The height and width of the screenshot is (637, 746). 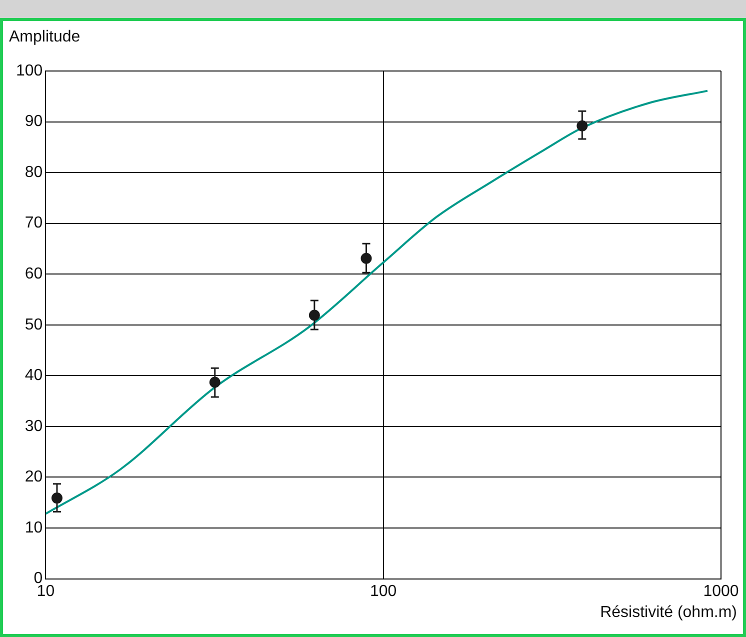 What do you see at coordinates (33, 477) in the screenshot?
I see `y-tick-label: 20` at bounding box center [33, 477].